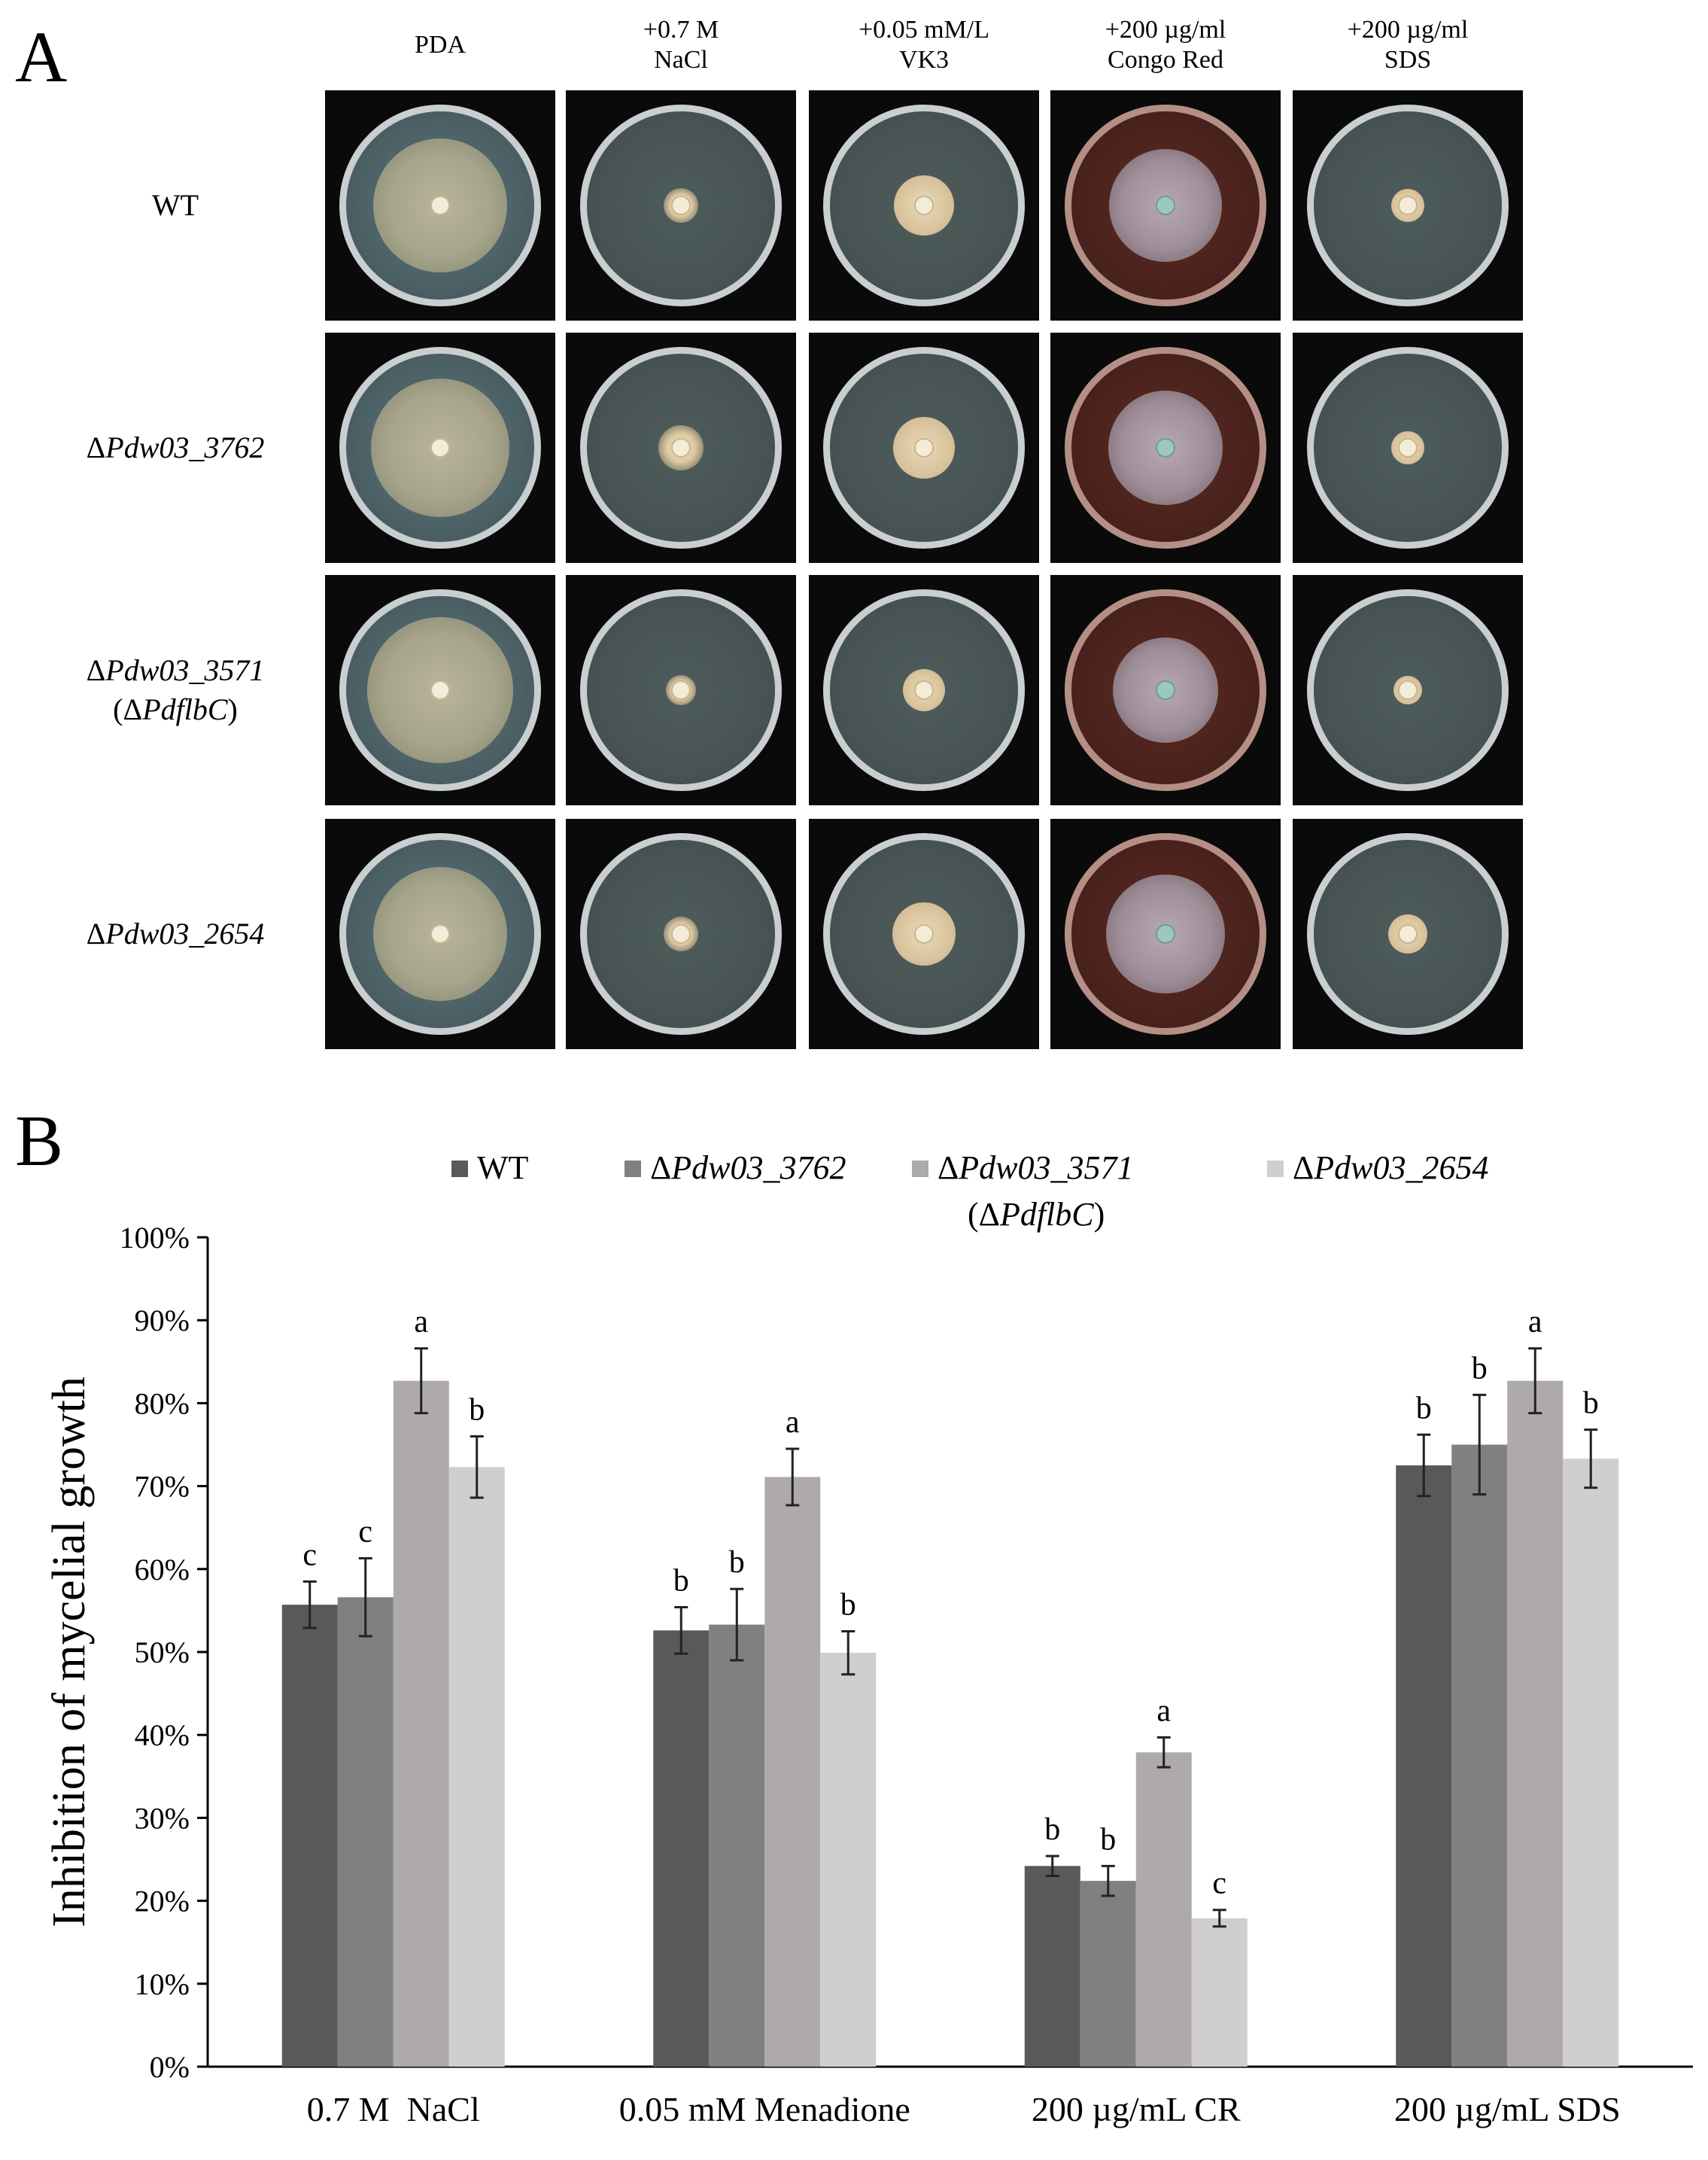 This screenshot has height=2160, width=1708. What do you see at coordinates (924, 60) in the screenshot?
I see `column-header-line2: VK3` at bounding box center [924, 60].